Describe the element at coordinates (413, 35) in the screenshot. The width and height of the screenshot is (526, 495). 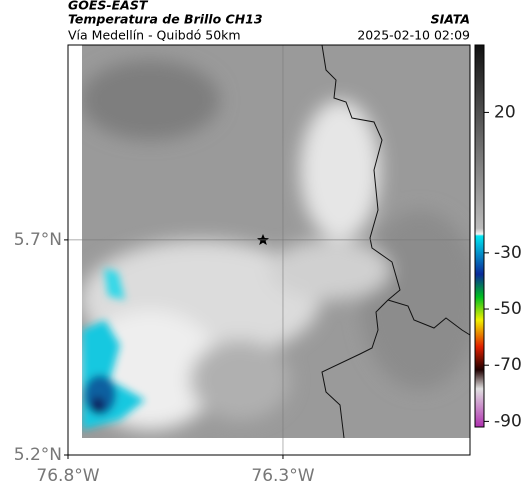
I see `timestamp: 2025-02-10 02:09` at that location.